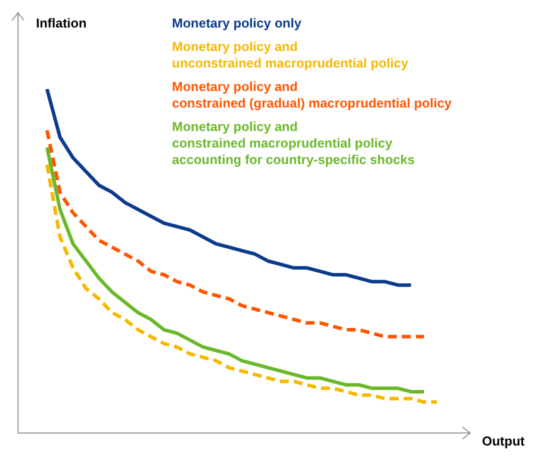  I want to click on text: Monetary policy only, so click(237, 23).